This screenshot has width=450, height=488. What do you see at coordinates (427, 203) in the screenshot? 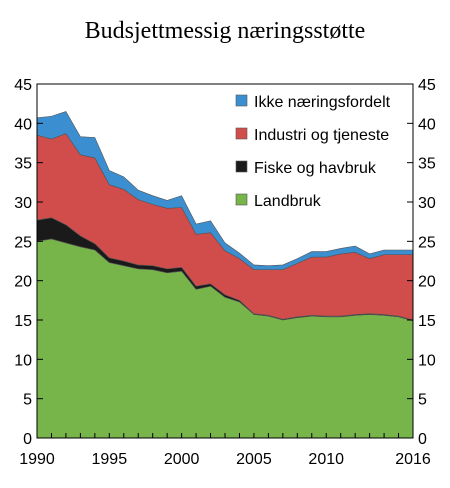
I see `y-tick-label-right: 30` at bounding box center [427, 203].